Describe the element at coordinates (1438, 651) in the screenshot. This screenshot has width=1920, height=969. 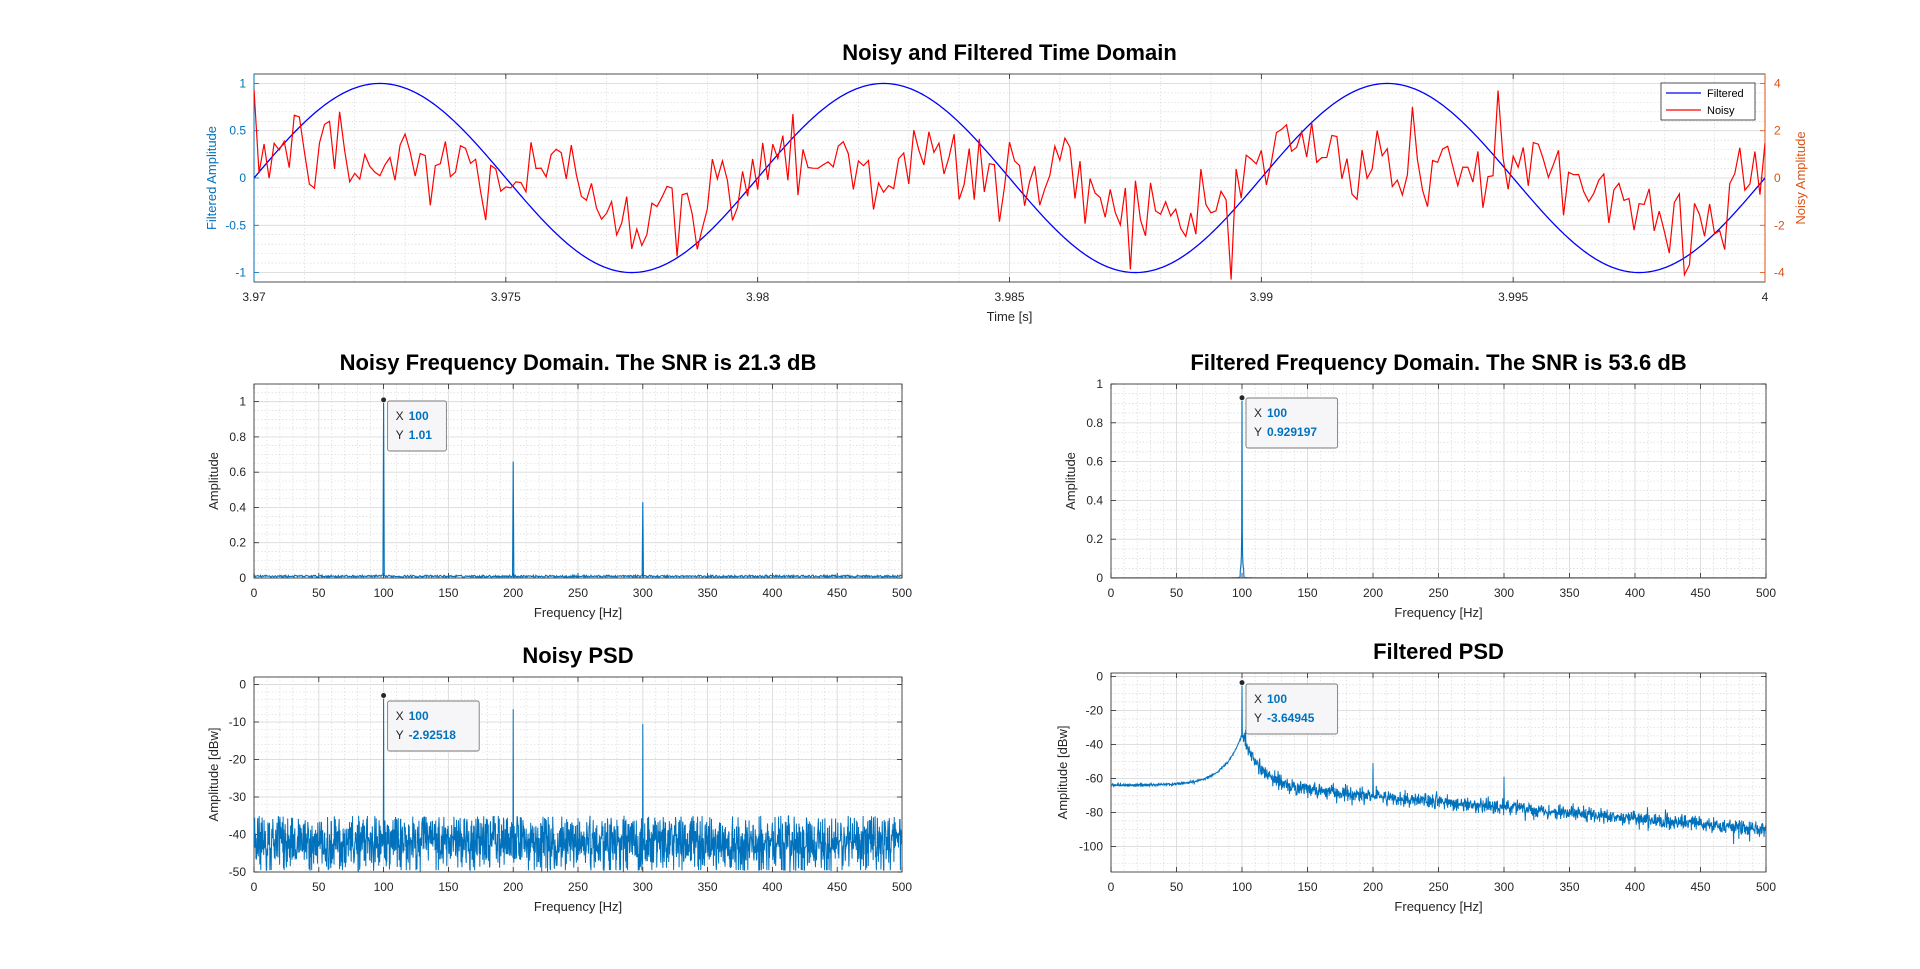
I see `chart-title: Filtered PSD` at that location.